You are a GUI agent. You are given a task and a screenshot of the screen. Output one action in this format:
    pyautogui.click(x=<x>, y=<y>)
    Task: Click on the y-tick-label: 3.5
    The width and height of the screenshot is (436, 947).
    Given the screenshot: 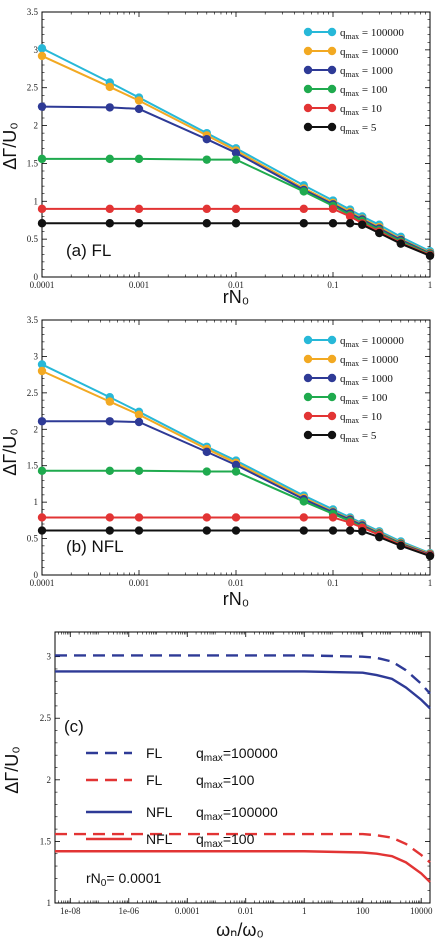 What is the action you would take?
    pyautogui.click(x=33, y=12)
    